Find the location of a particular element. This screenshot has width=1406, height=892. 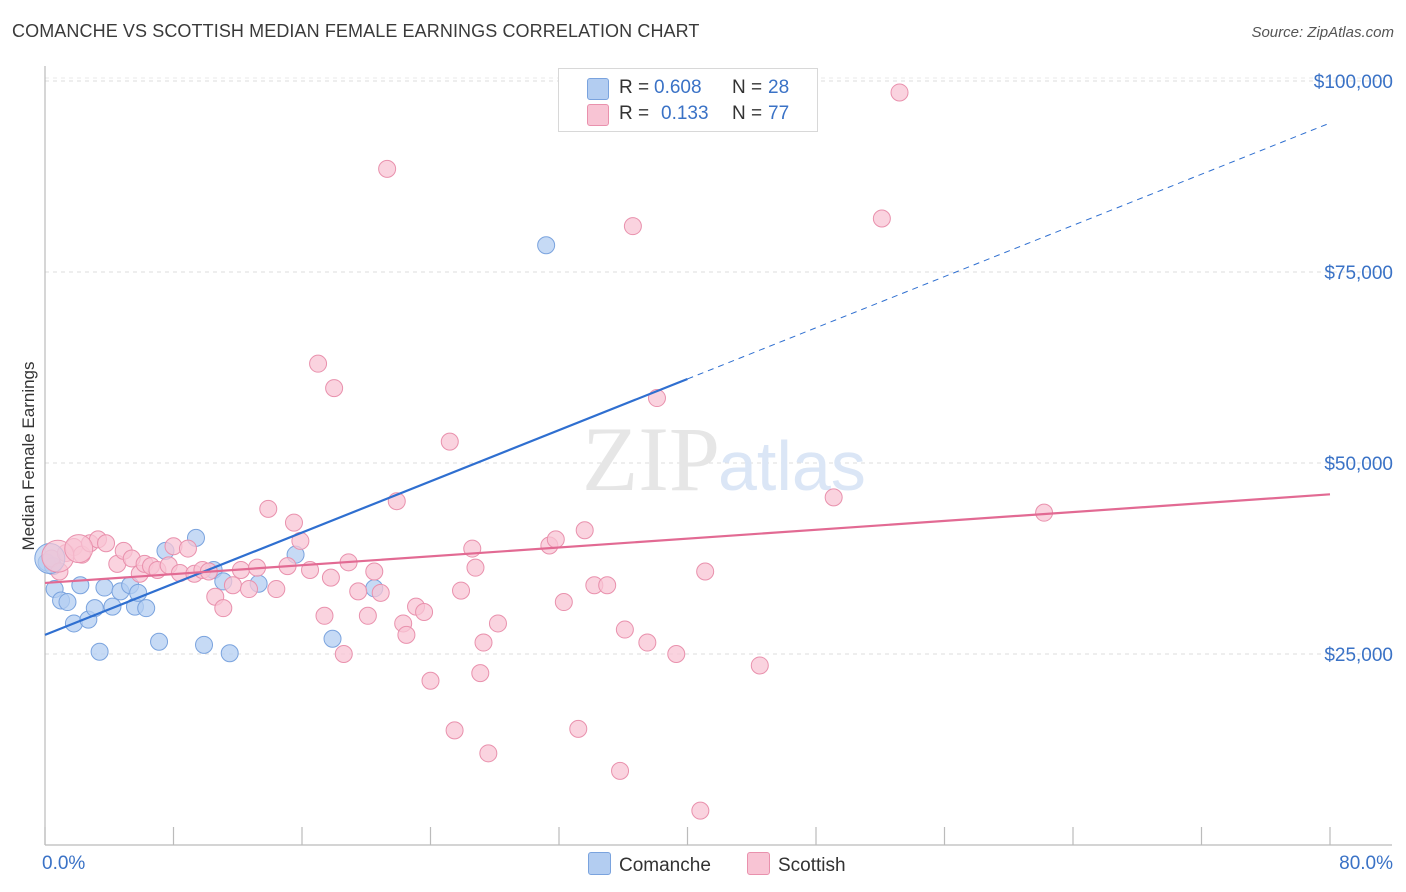

y-tick-label: $75,000 is located at coordinates (1358, 273).